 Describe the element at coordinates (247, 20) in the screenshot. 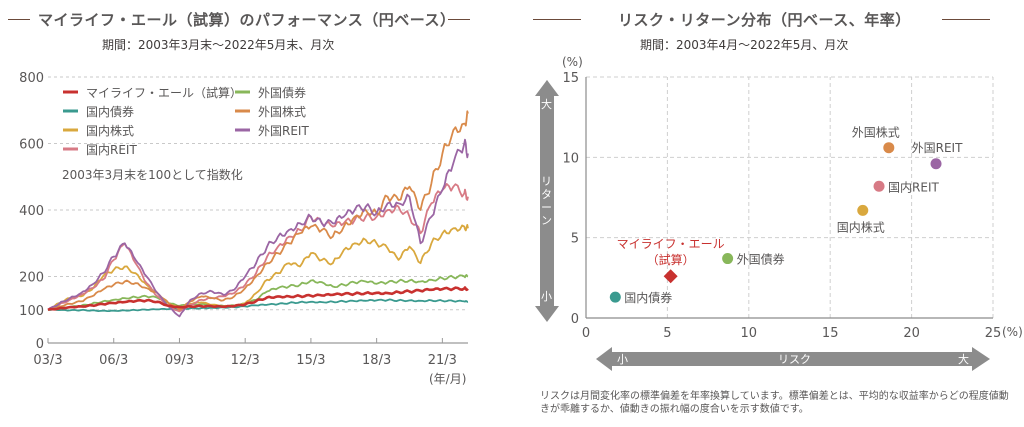

I see `left-chart-title: マイライフ・エール（試算）のパフォーマンス（円ベース）` at that location.